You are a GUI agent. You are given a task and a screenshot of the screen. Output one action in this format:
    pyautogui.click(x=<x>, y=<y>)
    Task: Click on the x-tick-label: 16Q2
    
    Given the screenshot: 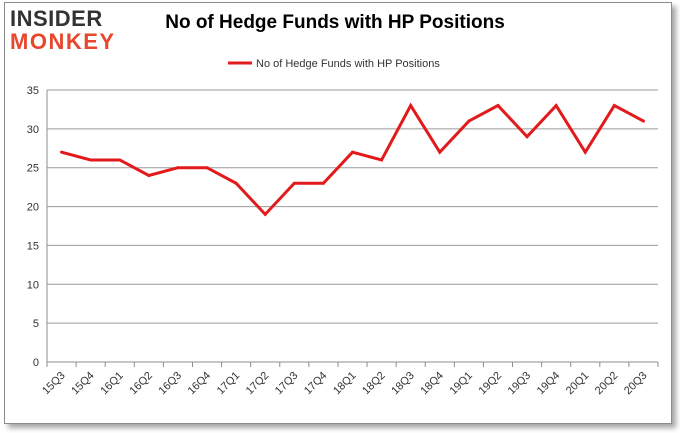 What is the action you would take?
    pyautogui.click(x=141, y=384)
    